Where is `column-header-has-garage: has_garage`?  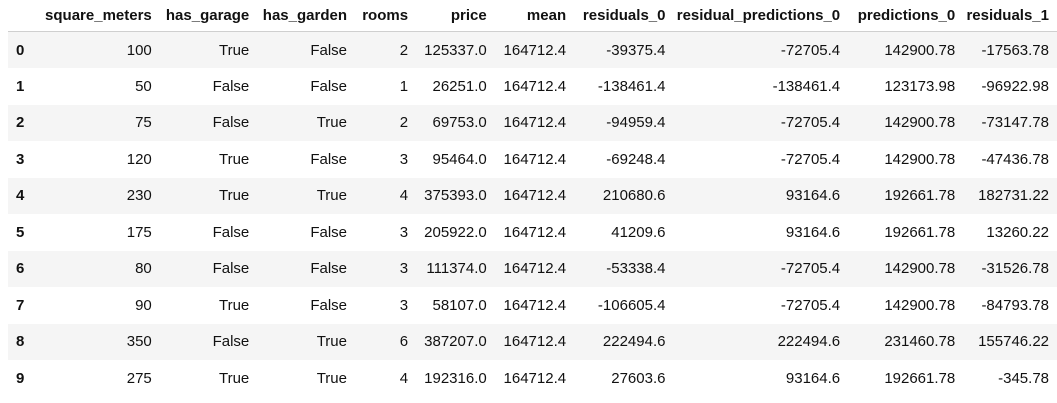
column-header-has-garage: has_garage is located at coordinates (208, 16).